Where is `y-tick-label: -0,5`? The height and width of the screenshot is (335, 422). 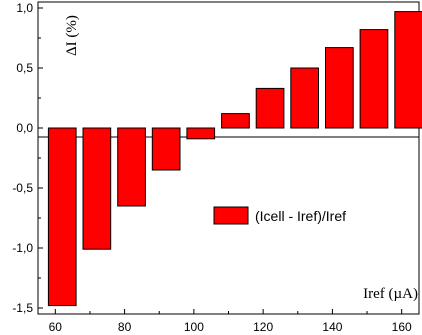 y-tick-label: -0,5 is located at coordinates (22, 188).